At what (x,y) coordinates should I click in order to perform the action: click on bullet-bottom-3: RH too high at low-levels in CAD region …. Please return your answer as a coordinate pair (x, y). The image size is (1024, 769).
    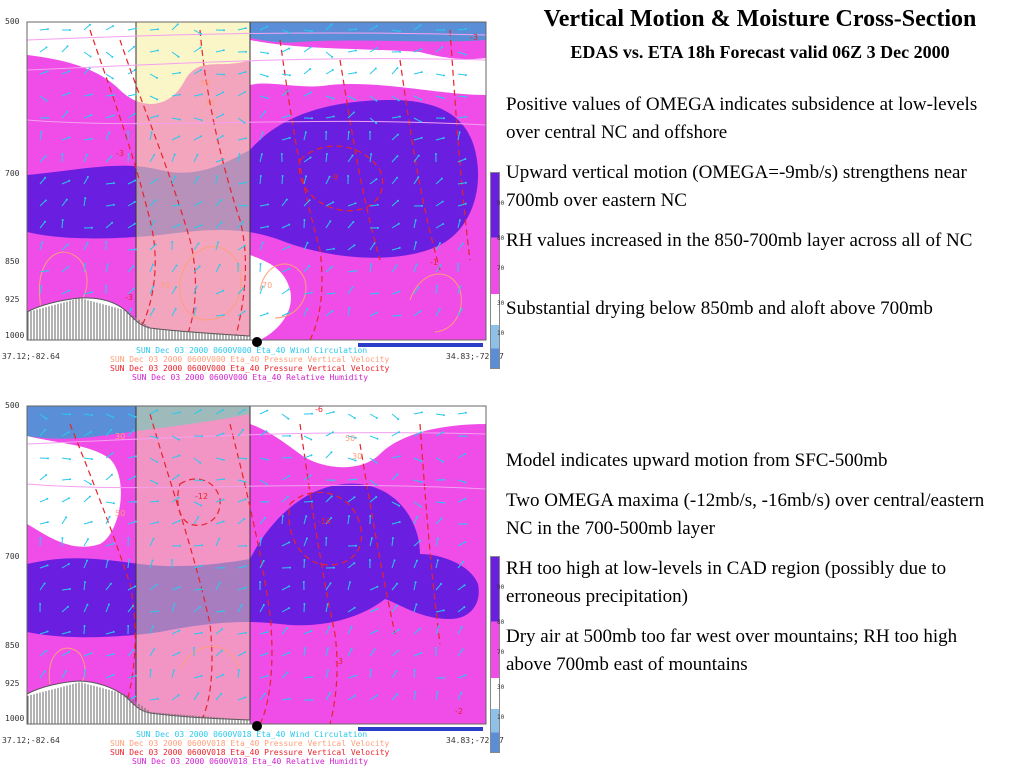
    Looking at the image, I should click on (756, 583).